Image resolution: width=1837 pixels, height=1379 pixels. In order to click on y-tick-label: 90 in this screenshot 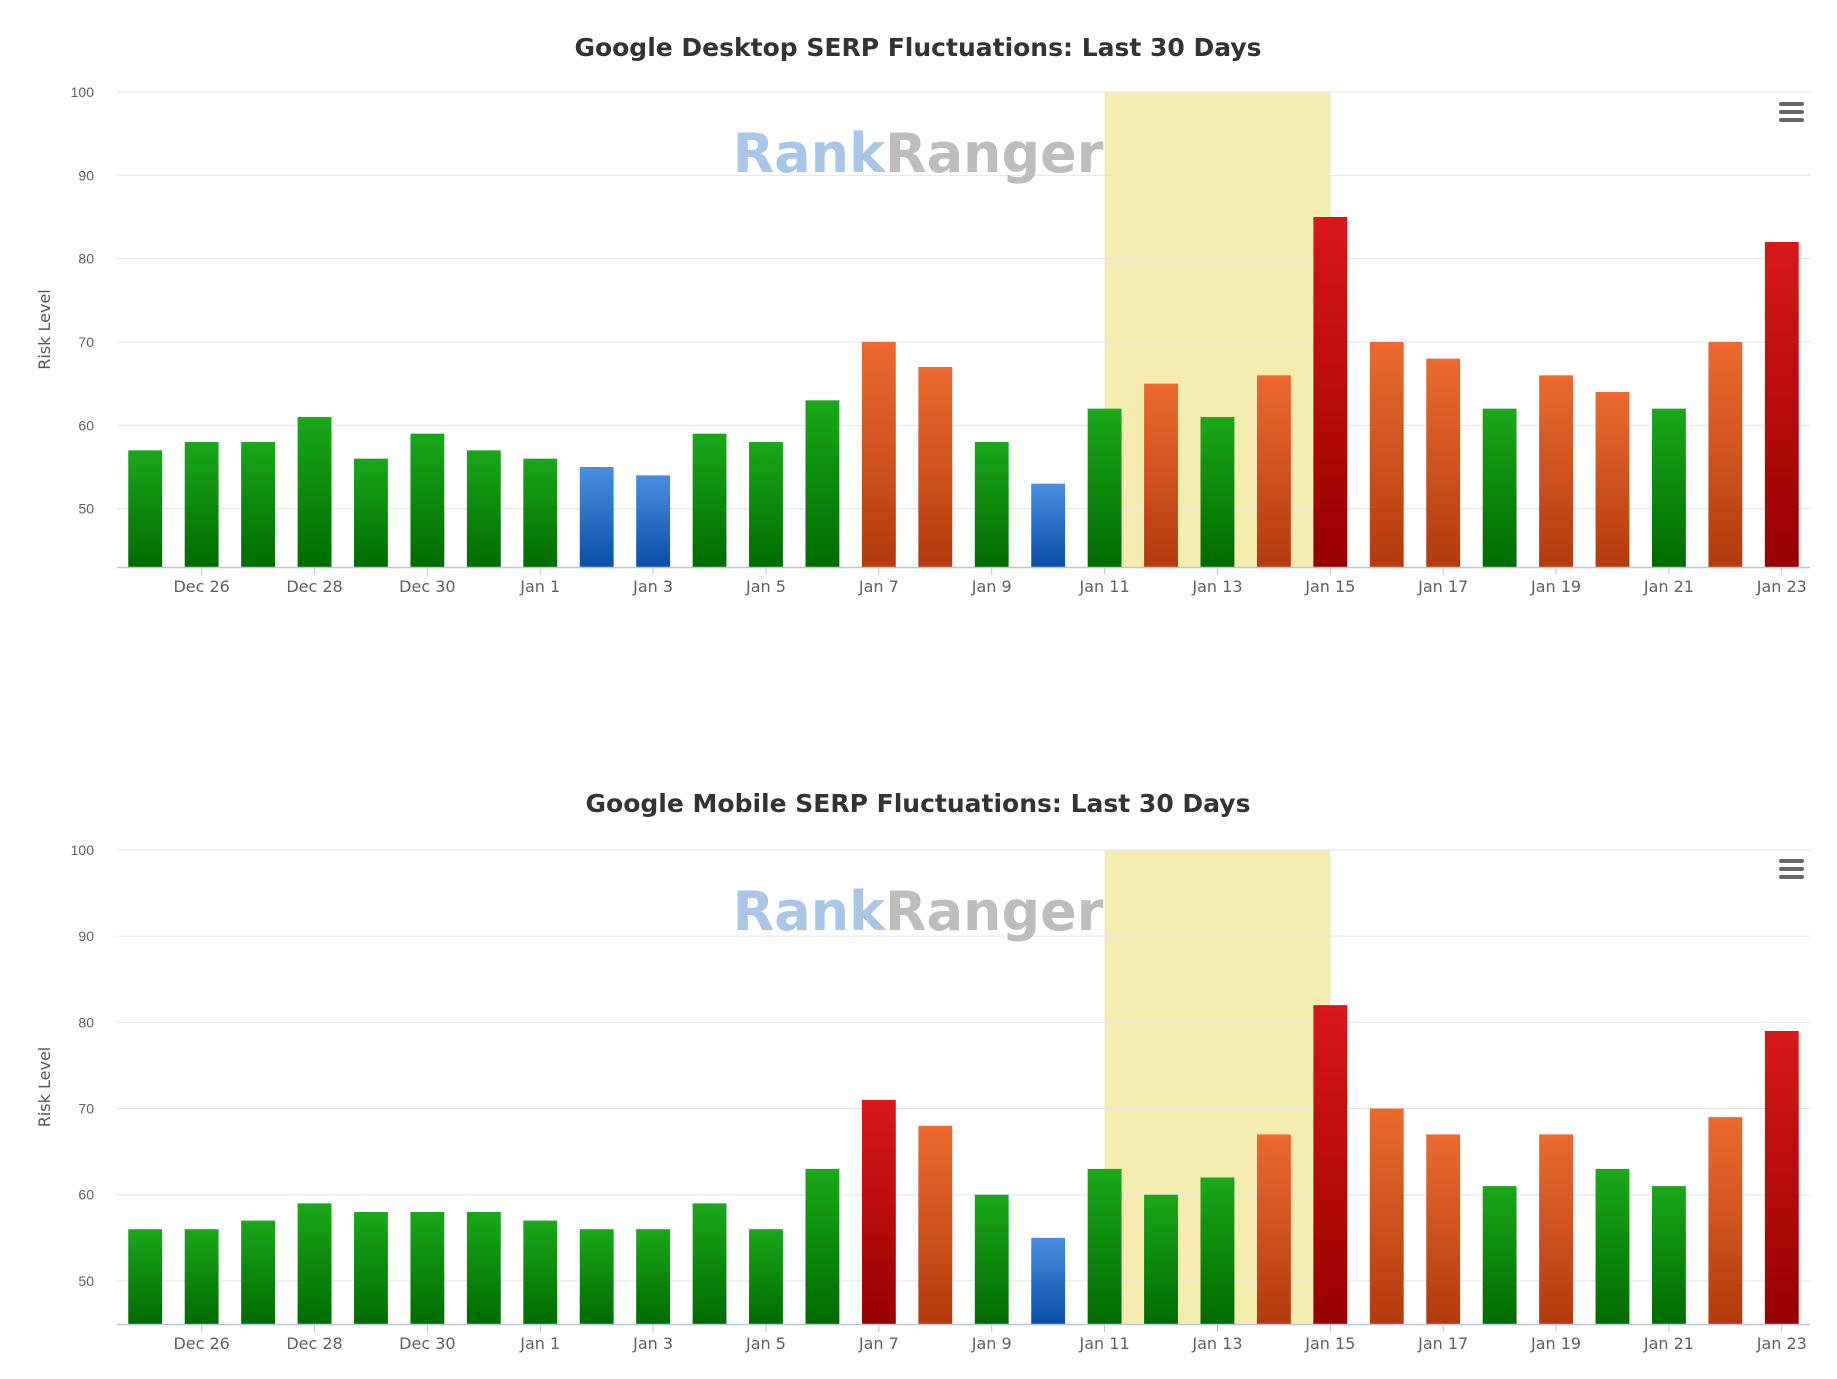, I will do `click(86, 175)`.